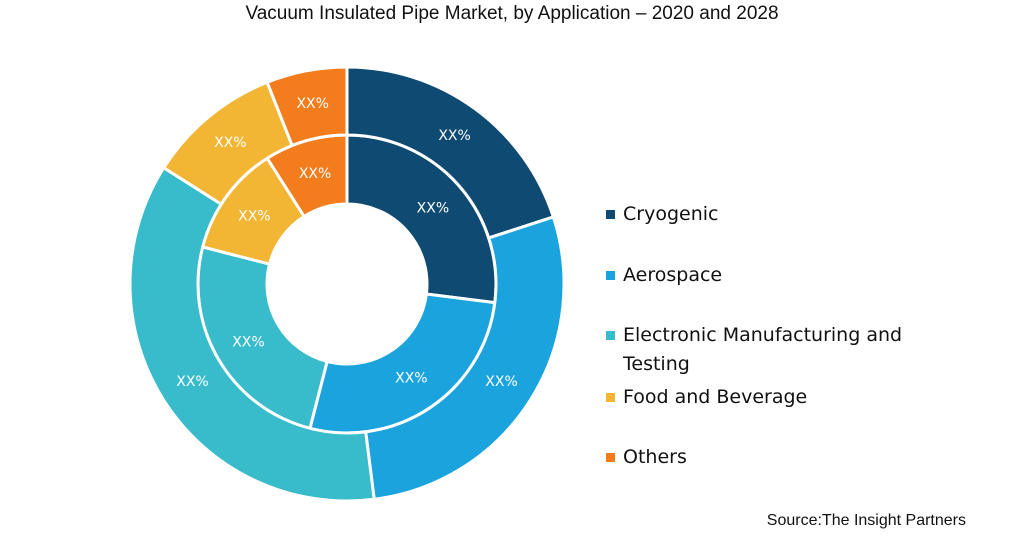 This screenshot has width=1024, height=555. Describe the element at coordinates (315, 174) in the screenshot. I see `slice-label-inner-others: XX%` at that location.